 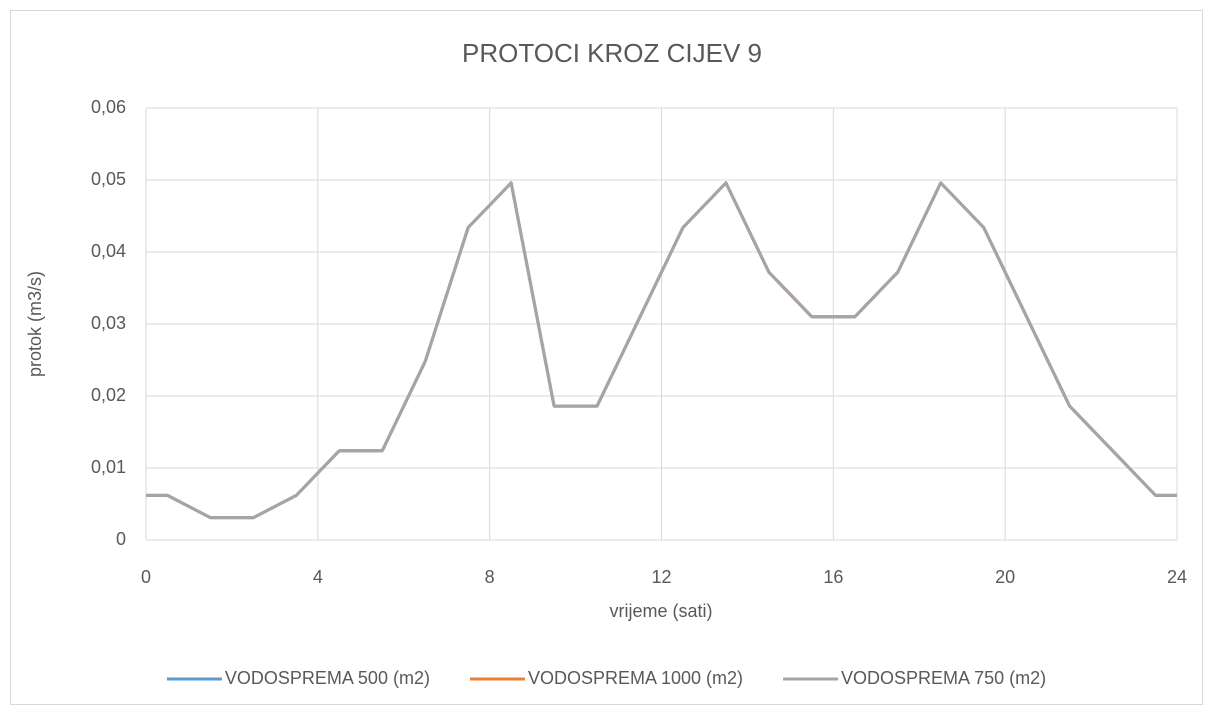 I want to click on x-tick-label: 4, so click(x=318, y=577).